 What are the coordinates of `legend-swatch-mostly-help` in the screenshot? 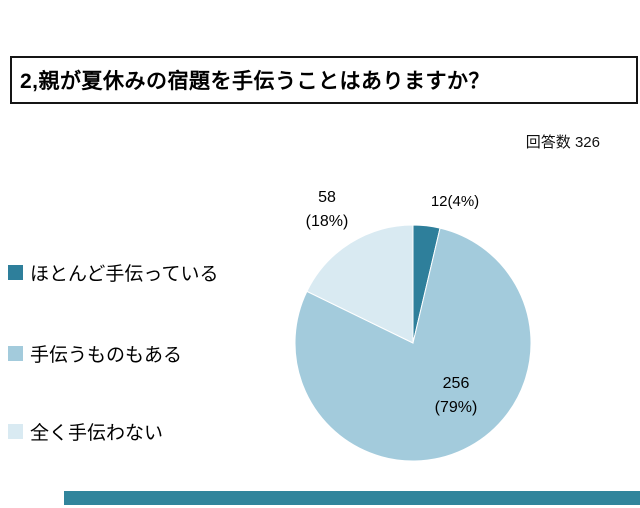 It's located at (15, 272).